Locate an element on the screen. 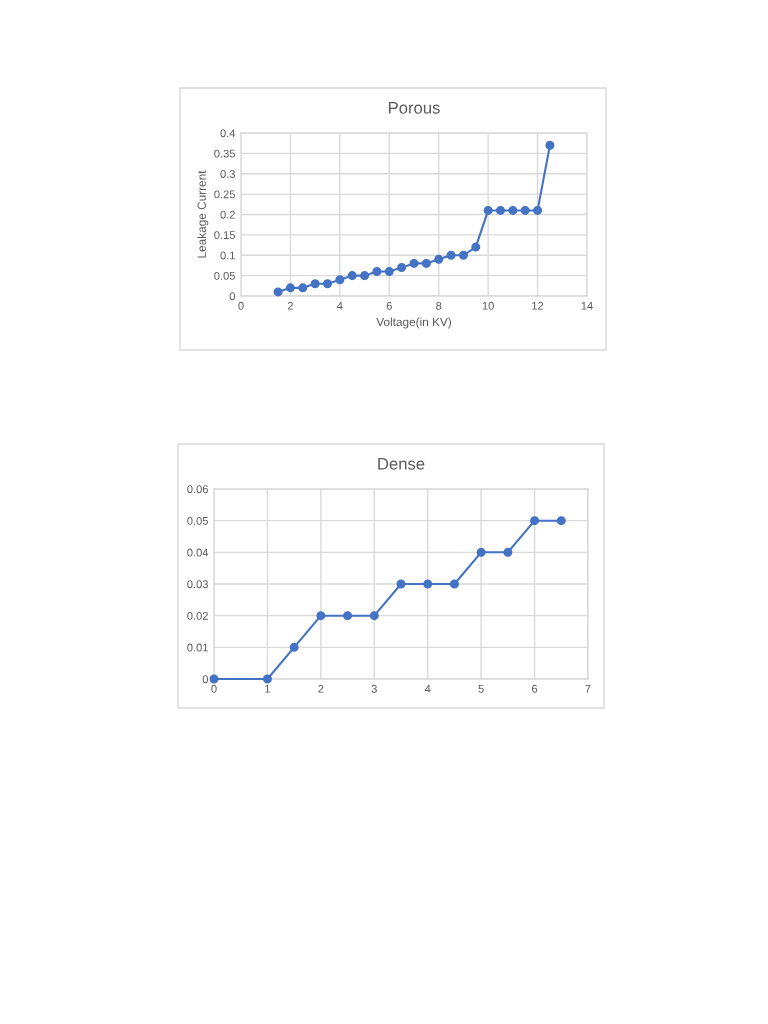 The height and width of the screenshot is (1024, 768). x-tick-label: 10 is located at coordinates (488, 305).